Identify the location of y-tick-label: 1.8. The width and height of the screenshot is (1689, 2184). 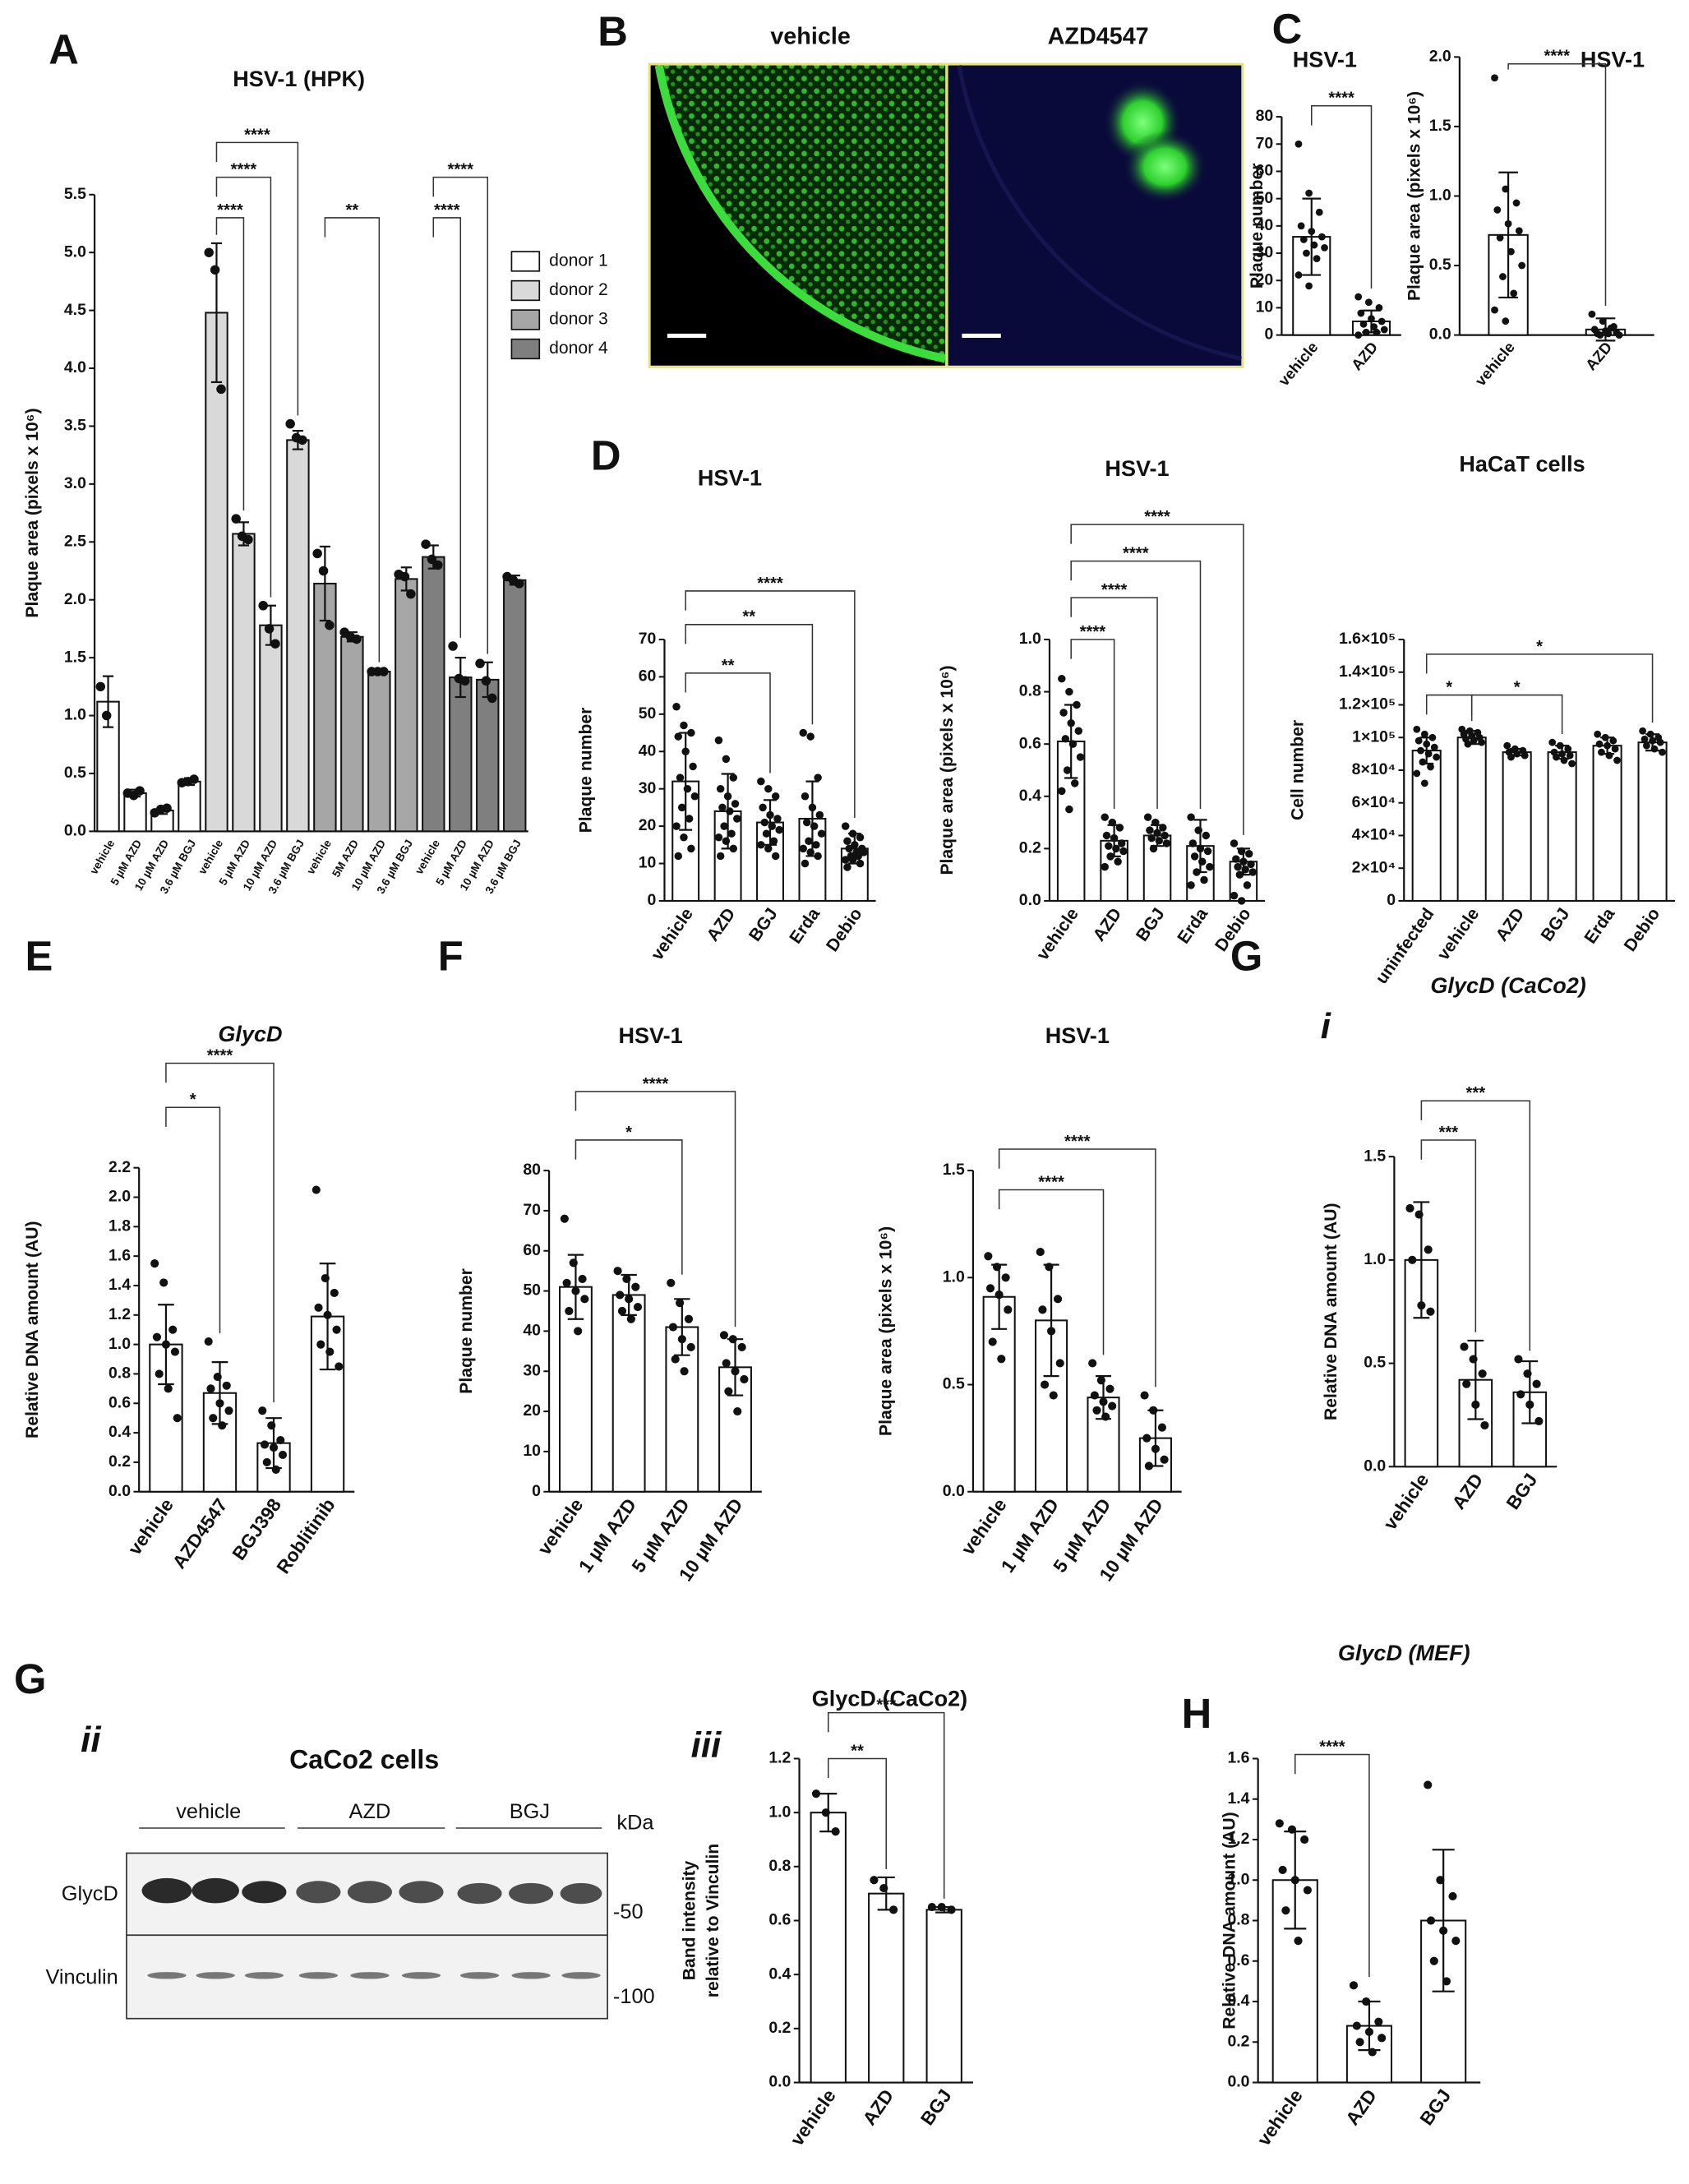
(120, 1226).